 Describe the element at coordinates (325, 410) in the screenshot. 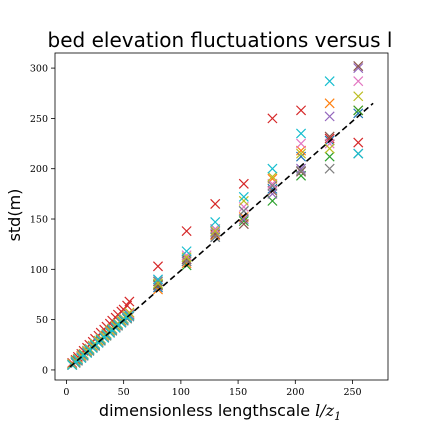

I see `x-axis-label-math: l/z` at that location.